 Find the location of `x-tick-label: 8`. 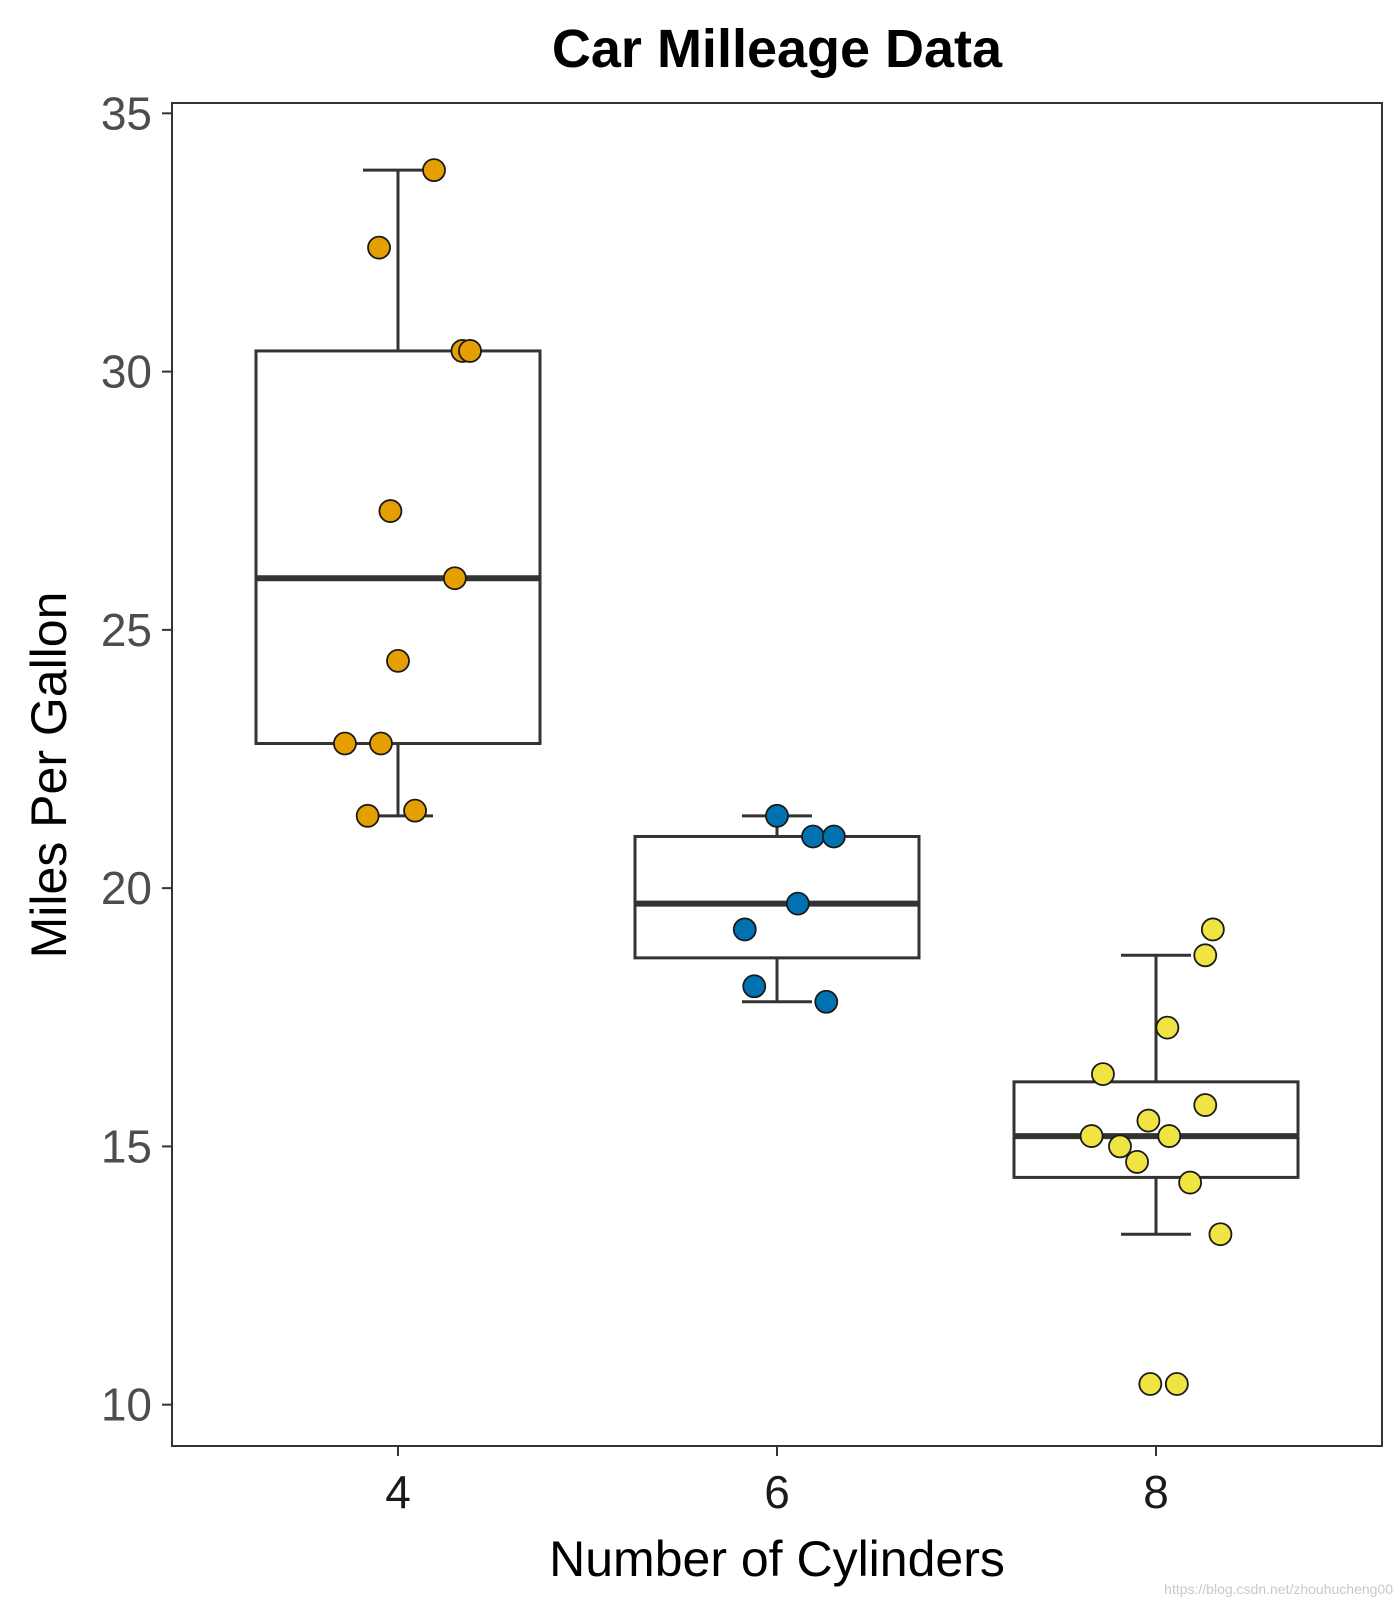

x-tick-label: 8 is located at coordinates (1156, 1492).